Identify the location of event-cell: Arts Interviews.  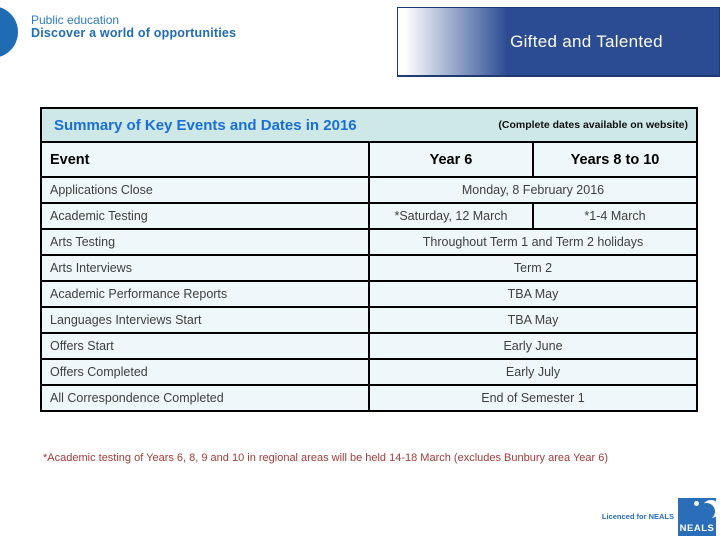
(205, 268).